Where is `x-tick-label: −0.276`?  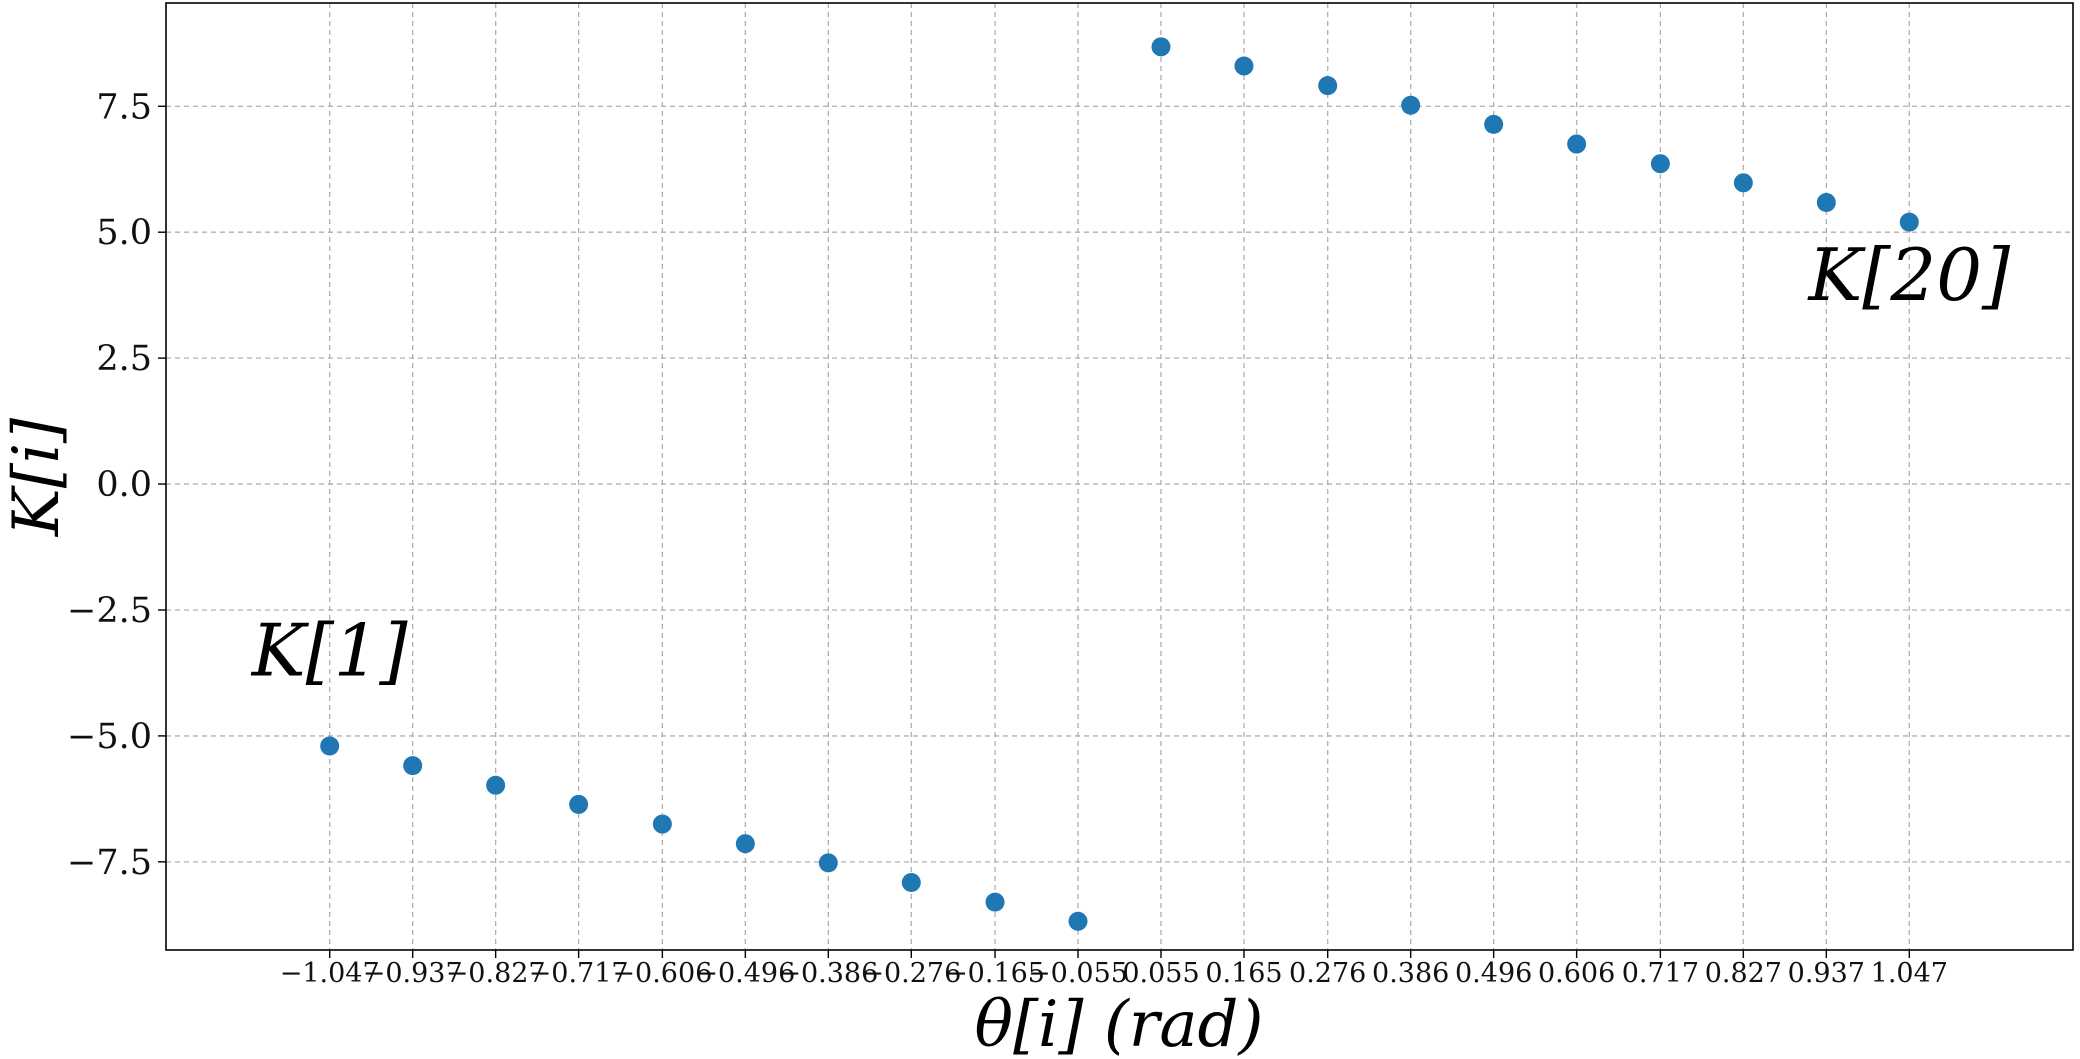
x-tick-label: −0.276 is located at coordinates (911, 973).